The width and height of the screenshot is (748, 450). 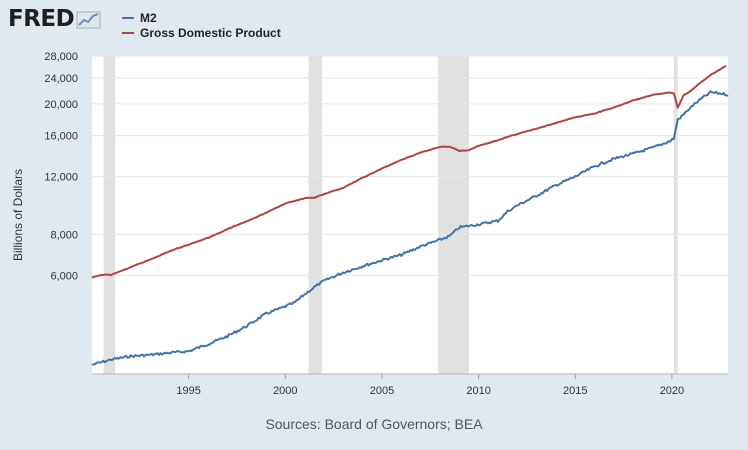 I want to click on y-tick-label-6: 28,000, so click(x=61, y=57).